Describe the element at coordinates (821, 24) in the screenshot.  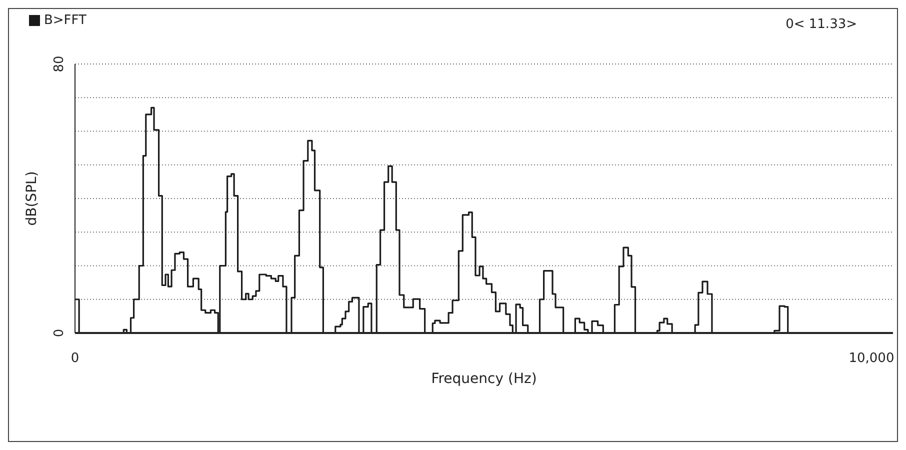
I see `text: 0< 11.33>` at that location.